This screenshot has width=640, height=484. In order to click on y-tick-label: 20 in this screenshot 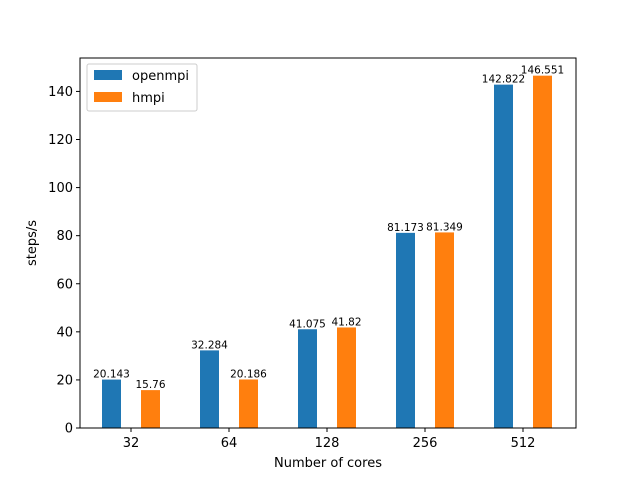, I will do `click(64, 380)`.